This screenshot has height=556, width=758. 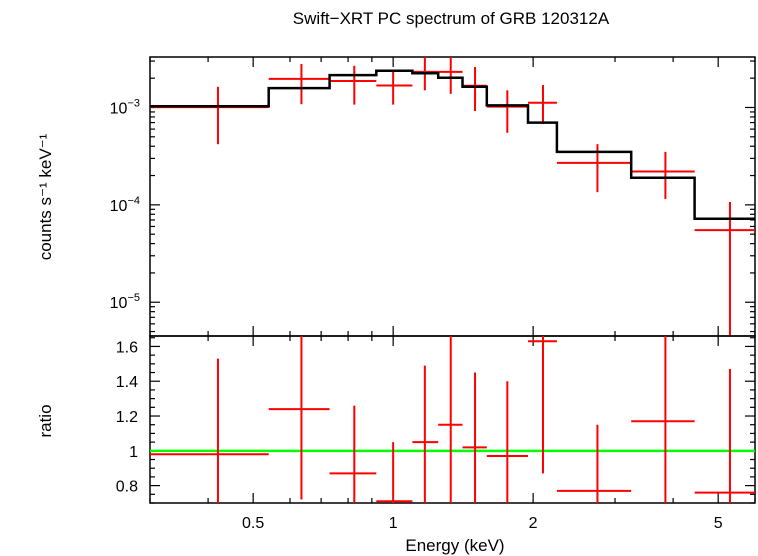 What do you see at coordinates (253, 523) in the screenshot?
I see `x-tick-label: 0.5` at bounding box center [253, 523].